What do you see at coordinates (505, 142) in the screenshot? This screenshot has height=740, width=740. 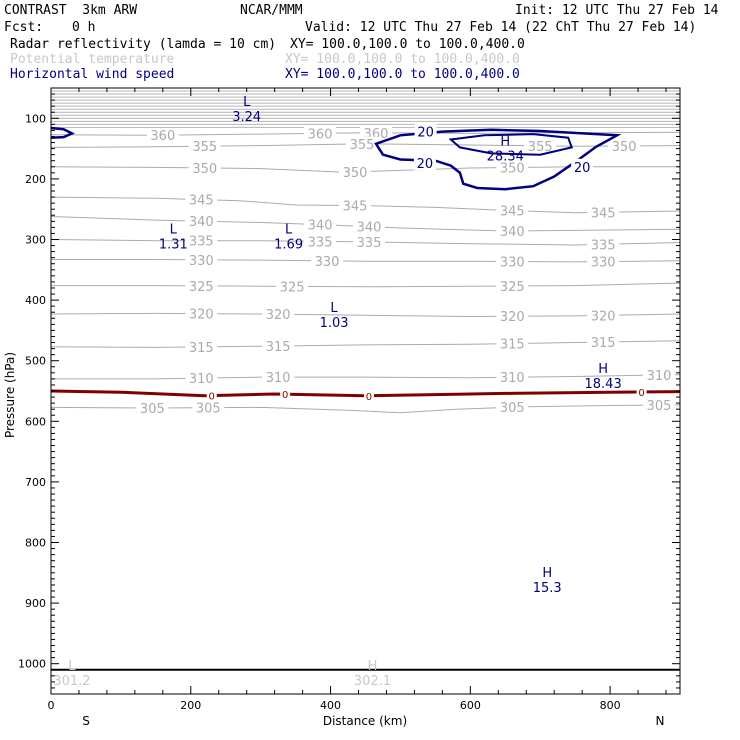 I see `extremum-kind: H` at bounding box center [505, 142].